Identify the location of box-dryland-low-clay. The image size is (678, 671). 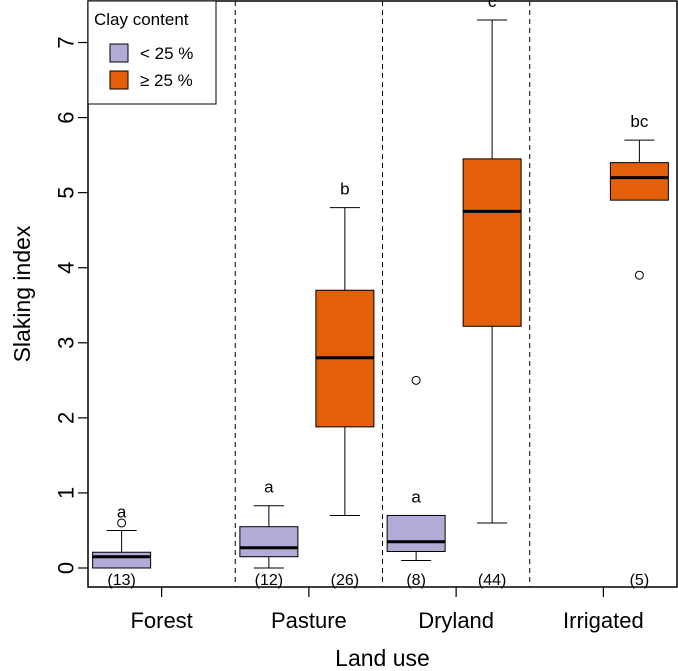
(416, 468).